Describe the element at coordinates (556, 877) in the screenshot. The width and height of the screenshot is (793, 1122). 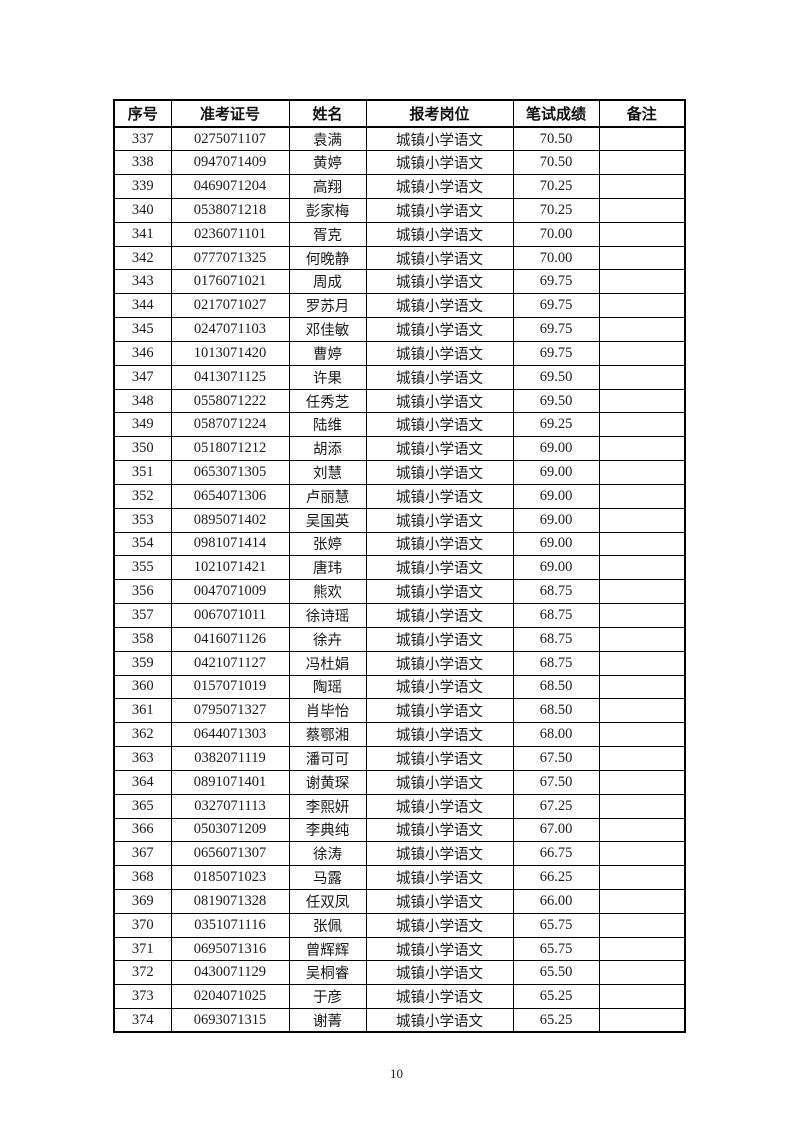
I see `cell-score: 66.25` at that location.